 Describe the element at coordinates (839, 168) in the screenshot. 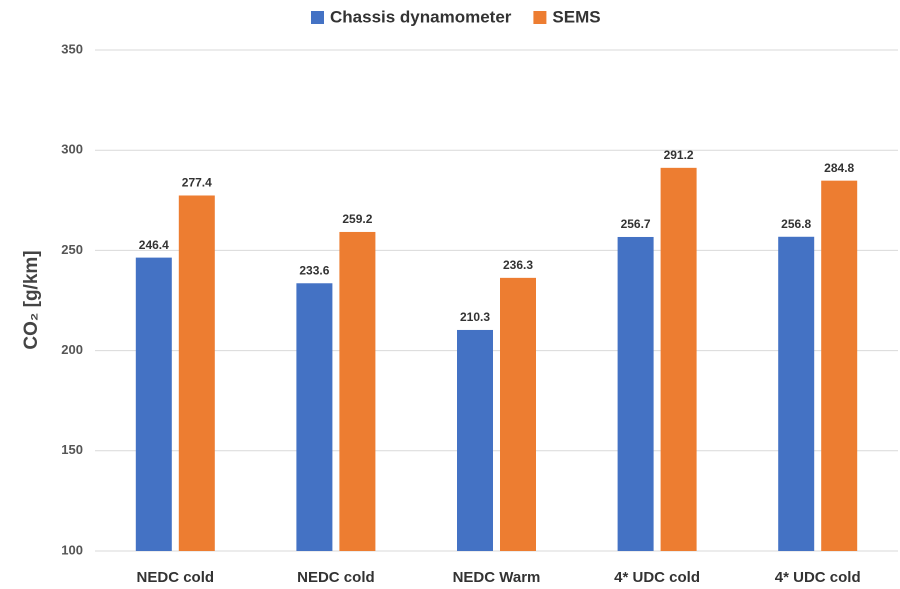

I see `value-label: 284.8` at that location.